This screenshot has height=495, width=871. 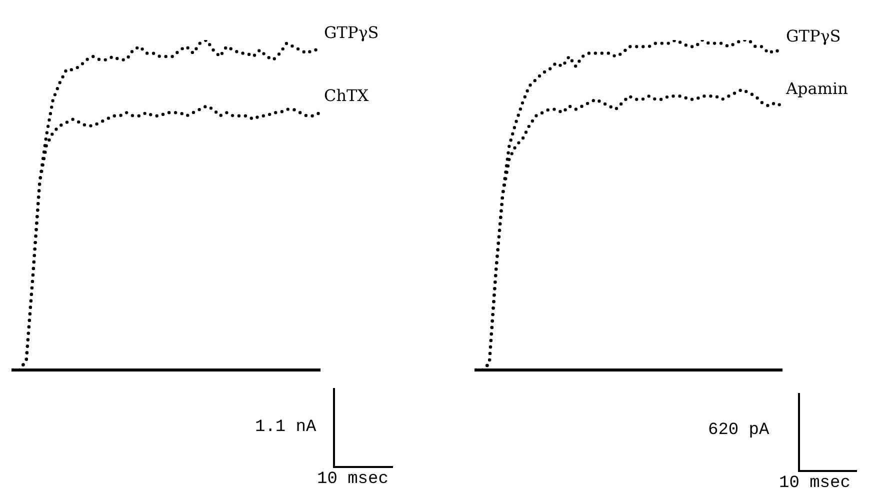 I want to click on series-label: Apamin, so click(x=816, y=88).